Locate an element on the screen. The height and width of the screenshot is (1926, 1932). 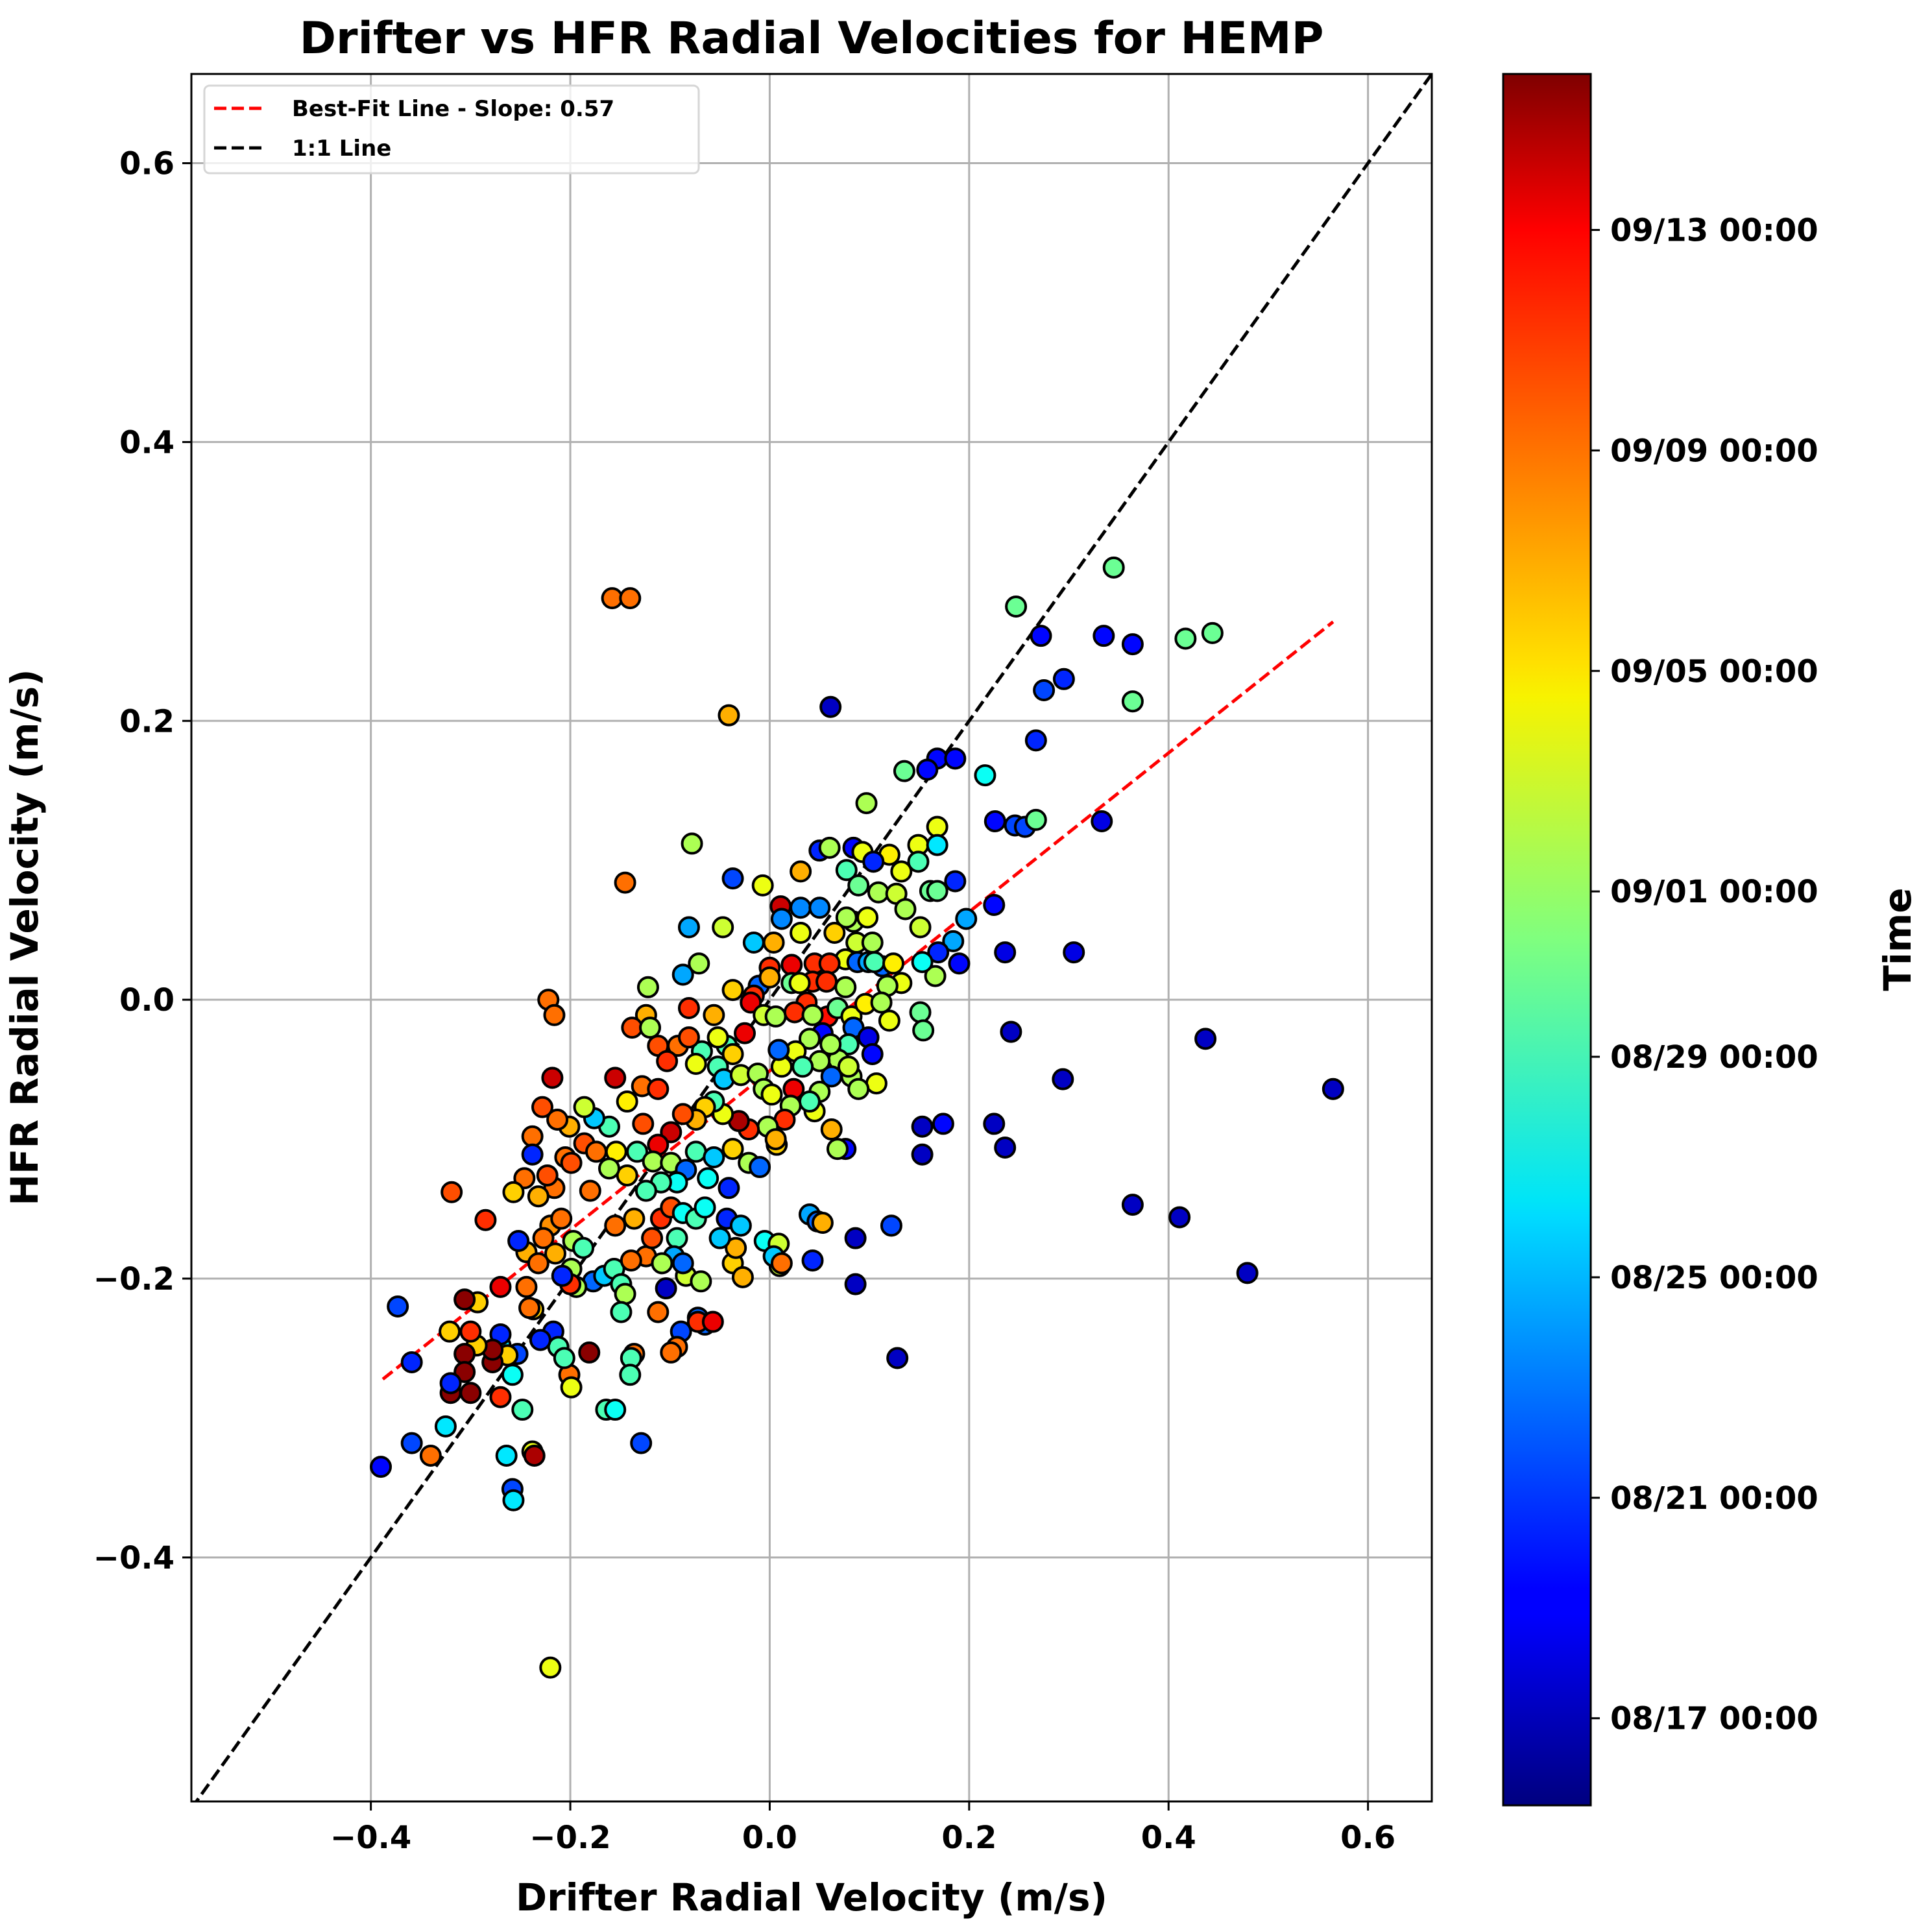
colorbar-tick-label: 08/29 00:00 is located at coordinates (1714, 1057).